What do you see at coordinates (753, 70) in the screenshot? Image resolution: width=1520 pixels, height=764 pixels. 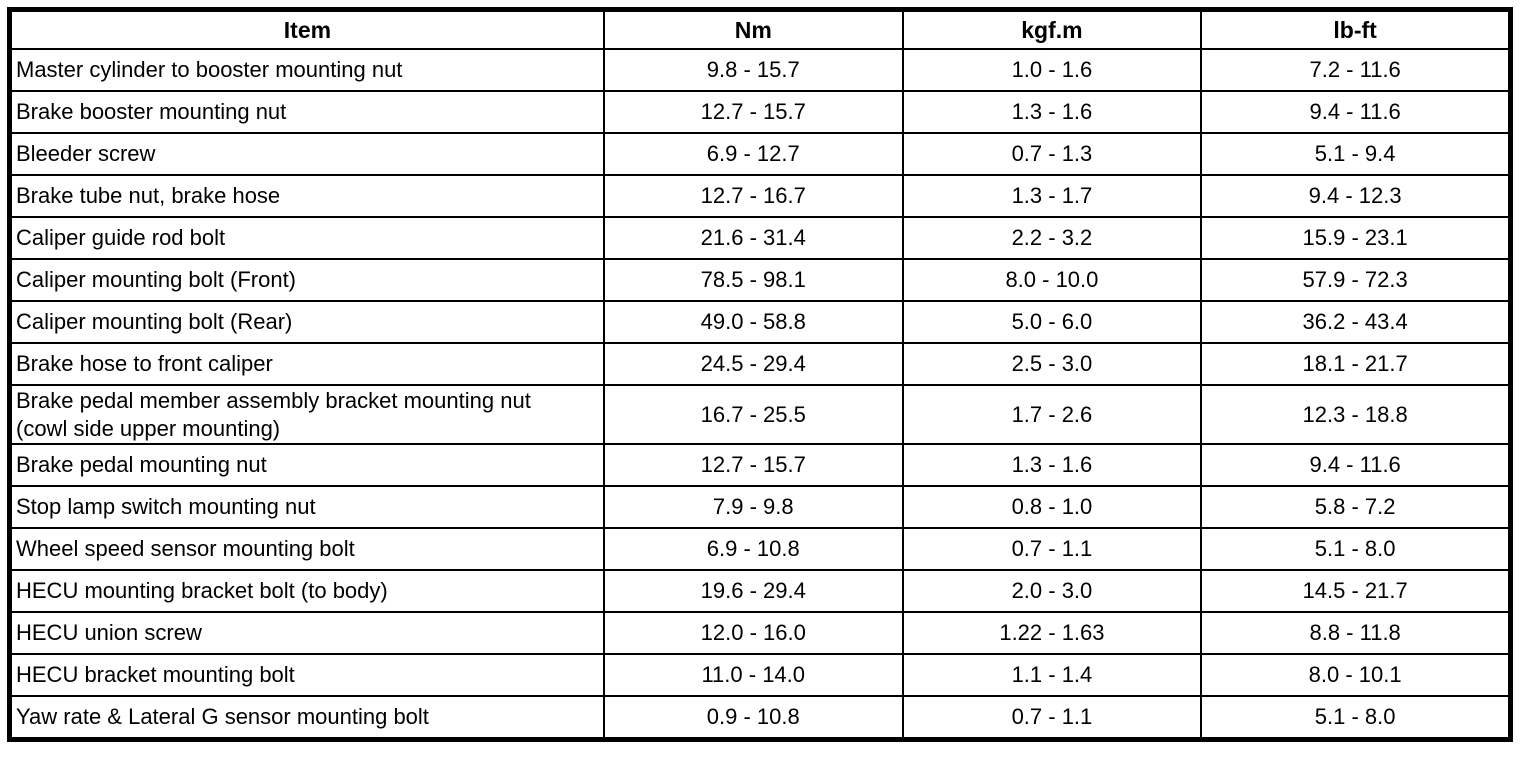 I see `nm-cell: 9.8 - 15.7` at bounding box center [753, 70].